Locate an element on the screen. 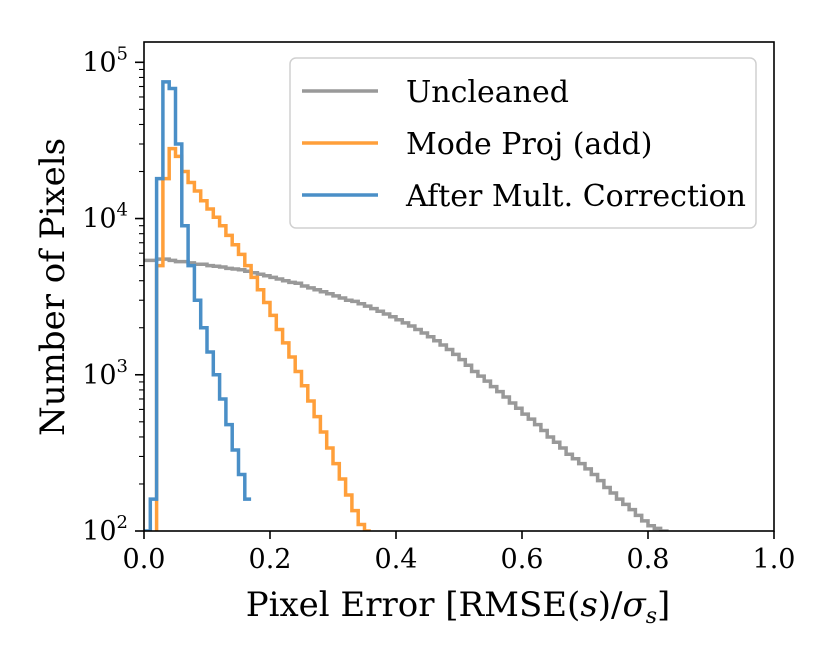 The width and height of the screenshot is (830, 664). legend-label: After Mult. Correction is located at coordinates (575, 196).